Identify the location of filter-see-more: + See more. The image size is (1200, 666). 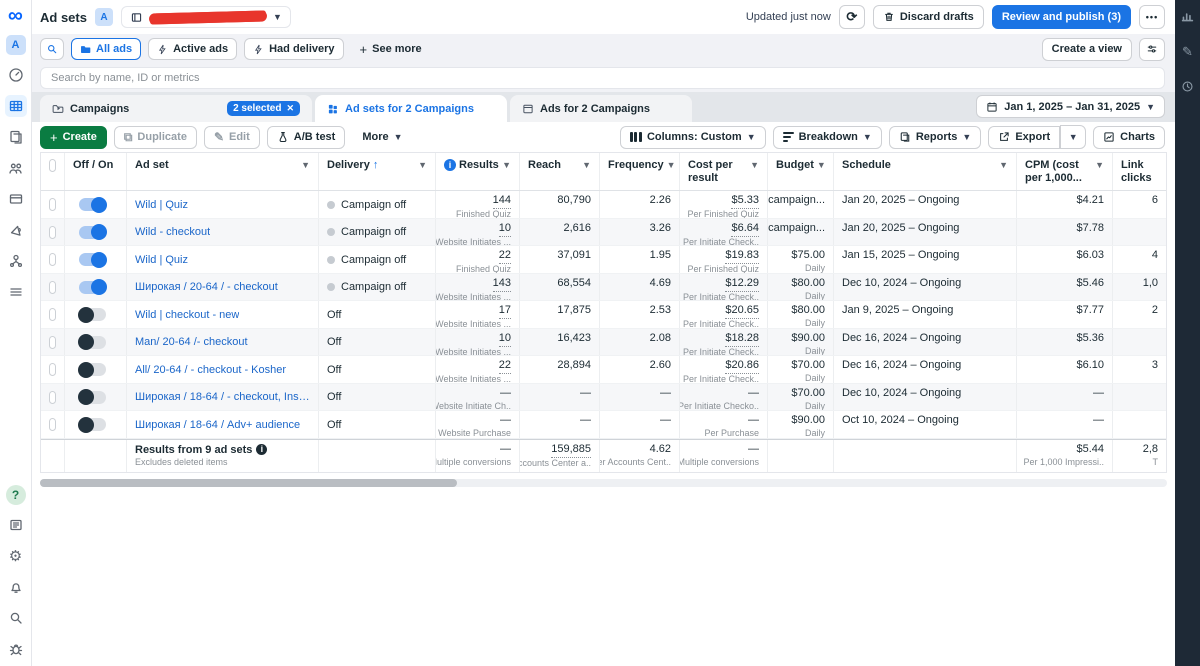
(390, 49).